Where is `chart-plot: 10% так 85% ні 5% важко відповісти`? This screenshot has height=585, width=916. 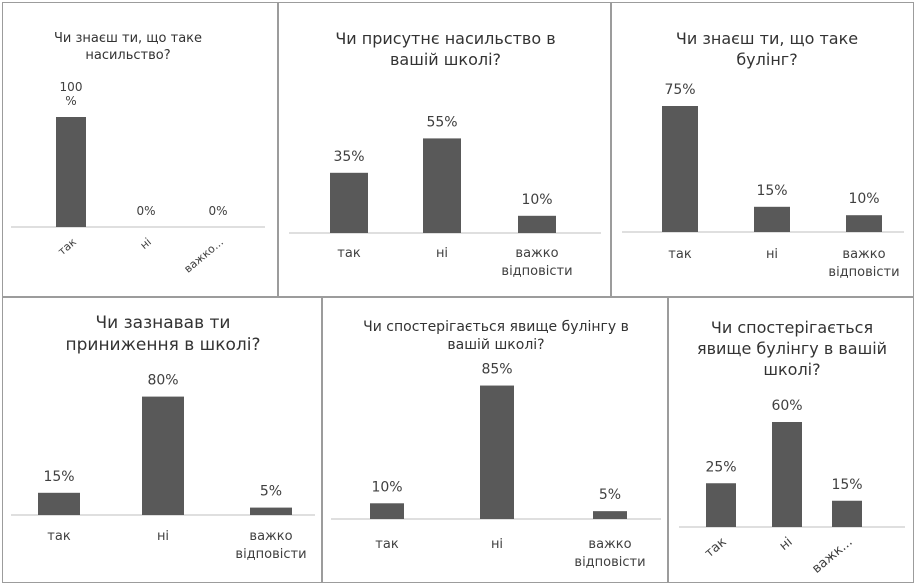 chart-plot: 10% так 85% ні 5% важко відповісти is located at coordinates (496, 466).